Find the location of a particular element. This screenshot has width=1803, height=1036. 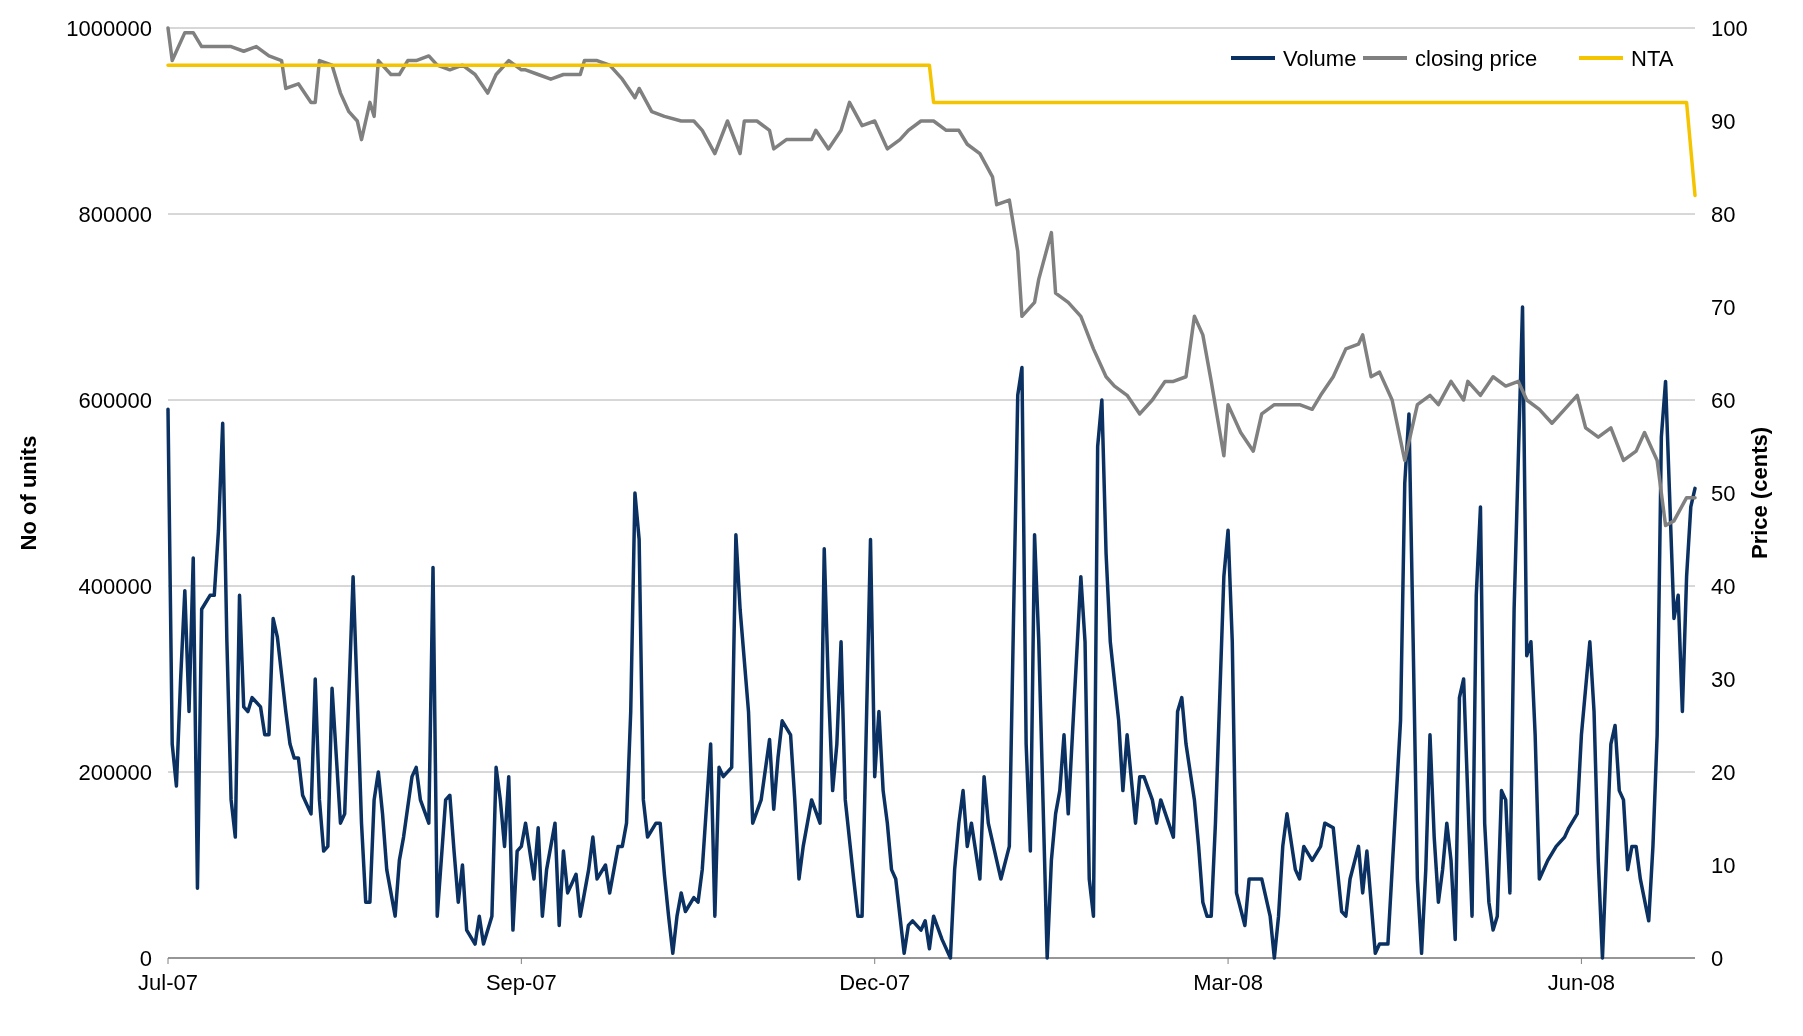

y-tick-label: 1000000 is located at coordinates (109, 28).